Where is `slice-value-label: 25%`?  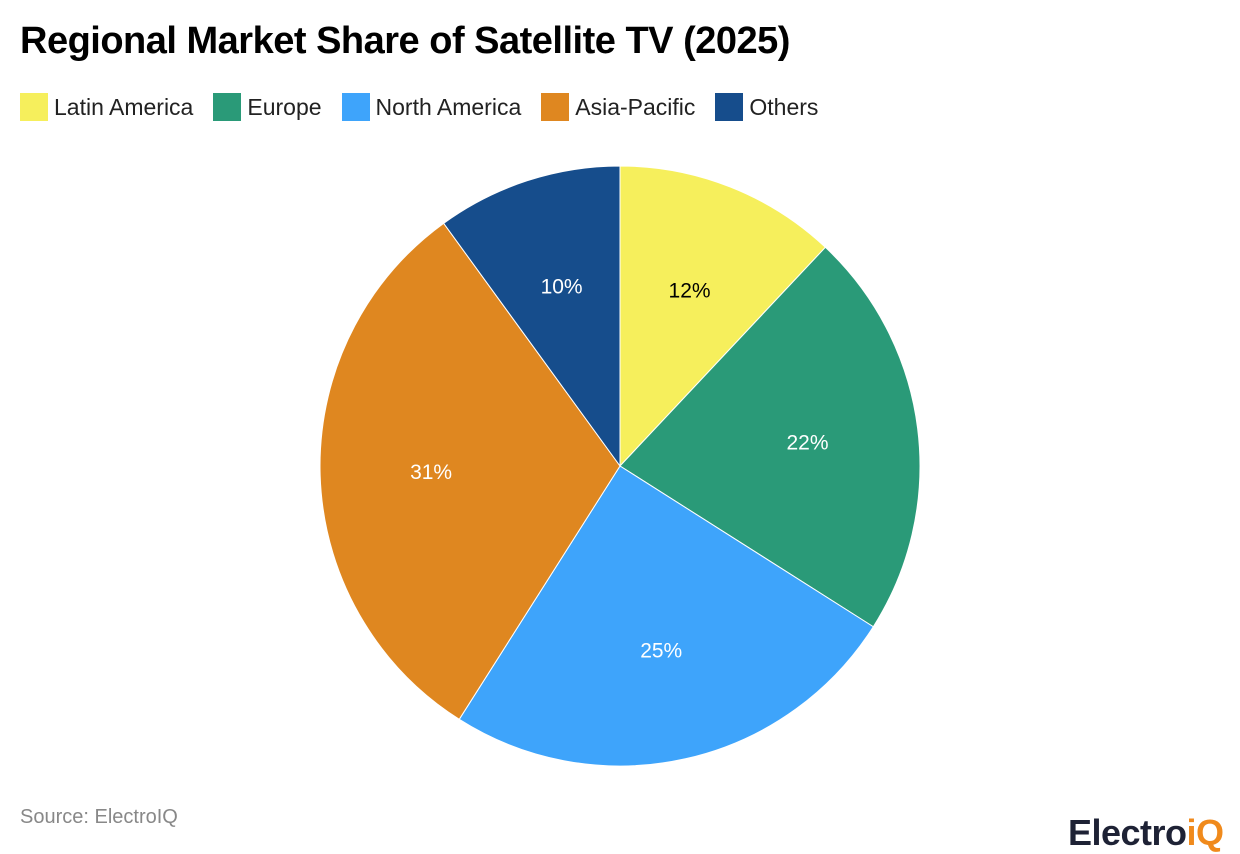
slice-value-label: 25% is located at coordinates (661, 650).